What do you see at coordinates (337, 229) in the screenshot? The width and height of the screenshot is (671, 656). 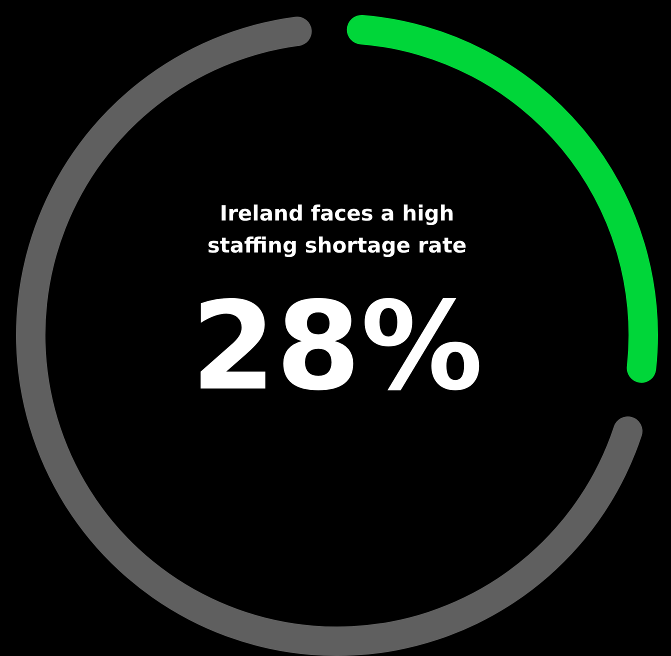 I see `text: Ireland faces a high staffing shortage rate` at bounding box center [337, 229].